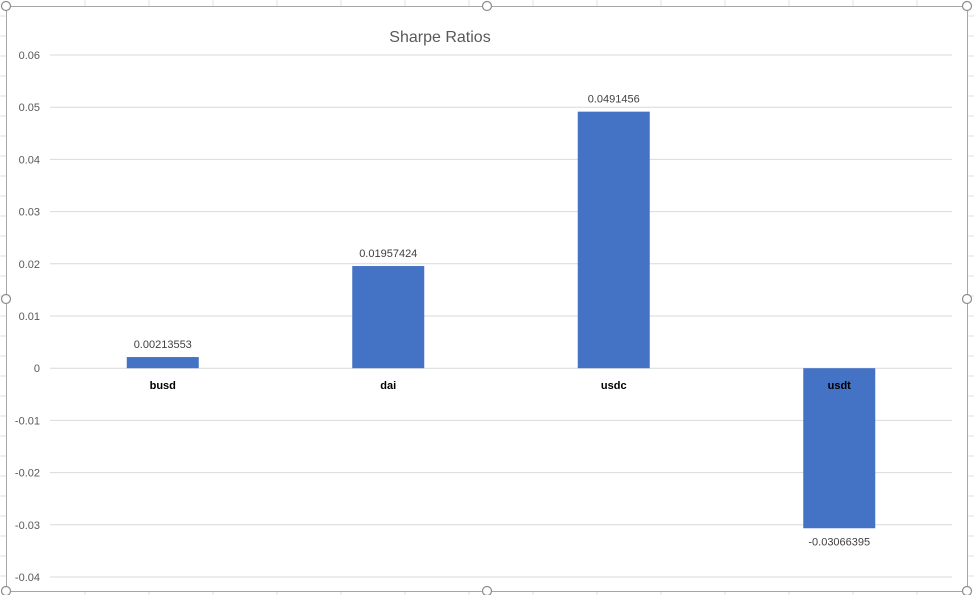 The image size is (974, 600). What do you see at coordinates (163, 386) in the screenshot?
I see `category-label: busd` at bounding box center [163, 386].